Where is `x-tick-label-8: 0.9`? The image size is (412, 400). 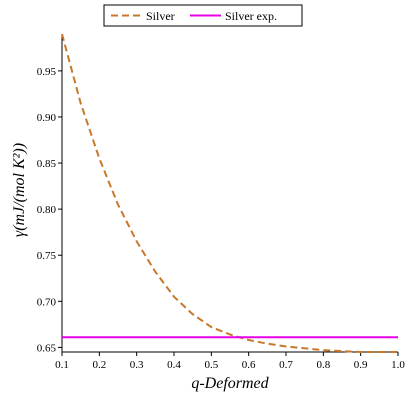 x-tick-label-8: 0.9 is located at coordinates (361, 365).